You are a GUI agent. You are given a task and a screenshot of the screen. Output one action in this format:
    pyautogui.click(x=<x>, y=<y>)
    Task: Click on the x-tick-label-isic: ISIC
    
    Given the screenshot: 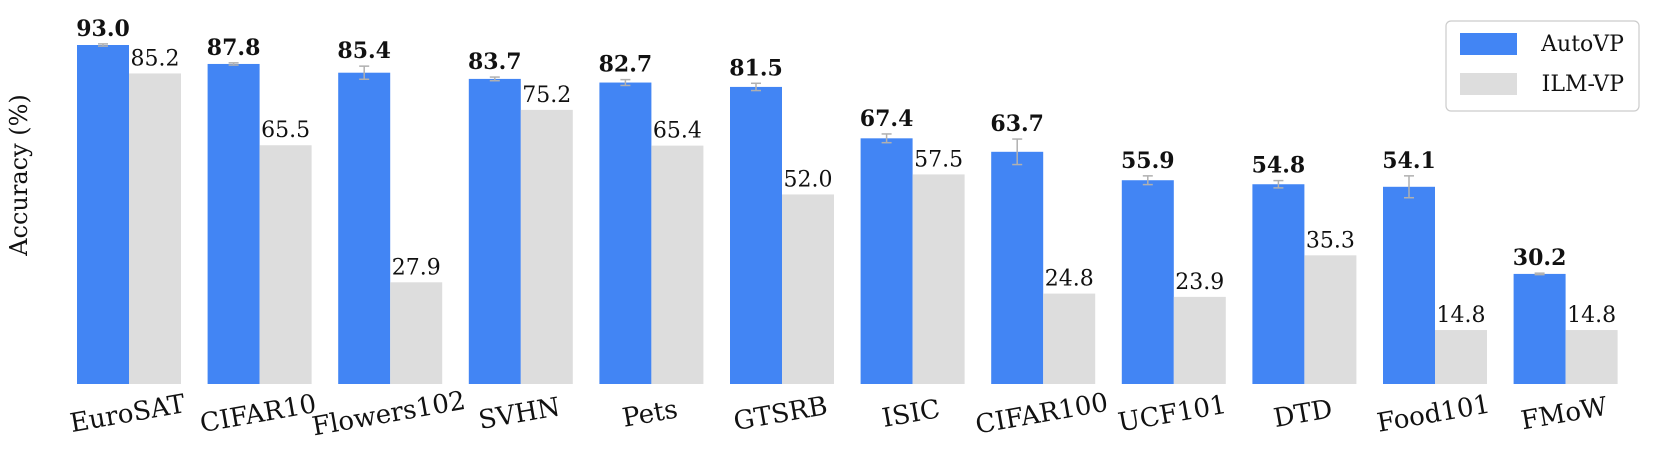 What is the action you would take?
    pyautogui.click(x=911, y=414)
    